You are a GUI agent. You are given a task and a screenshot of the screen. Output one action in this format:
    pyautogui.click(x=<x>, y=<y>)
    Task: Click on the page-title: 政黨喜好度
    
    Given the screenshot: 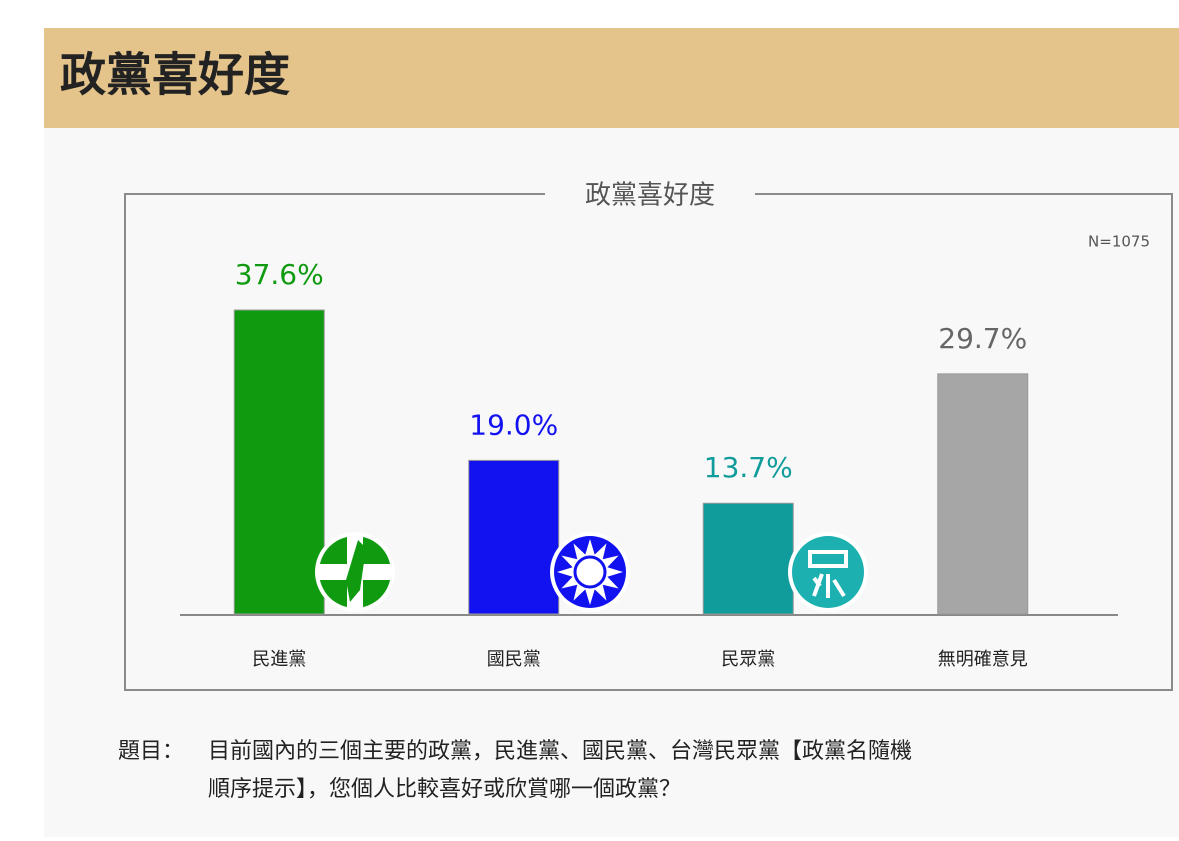 What is the action you would take?
    pyautogui.click(x=175, y=75)
    